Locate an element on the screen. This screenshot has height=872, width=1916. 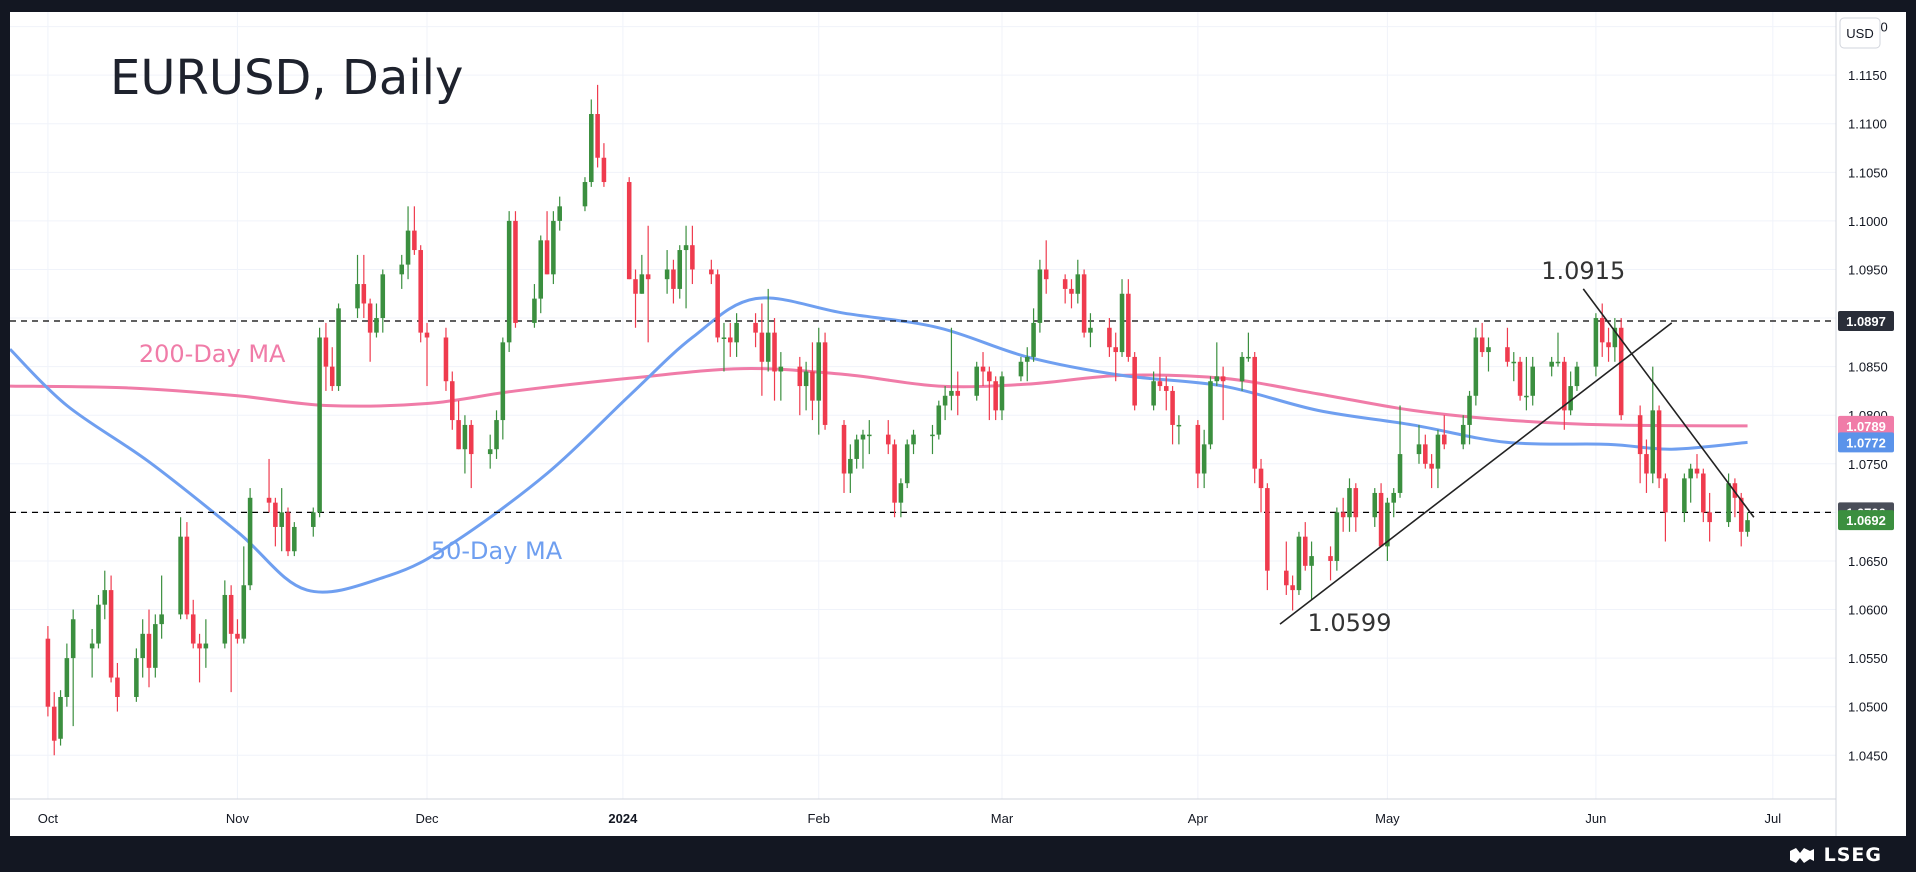
y-tick-label: 1.1050 is located at coordinates (1868, 172).